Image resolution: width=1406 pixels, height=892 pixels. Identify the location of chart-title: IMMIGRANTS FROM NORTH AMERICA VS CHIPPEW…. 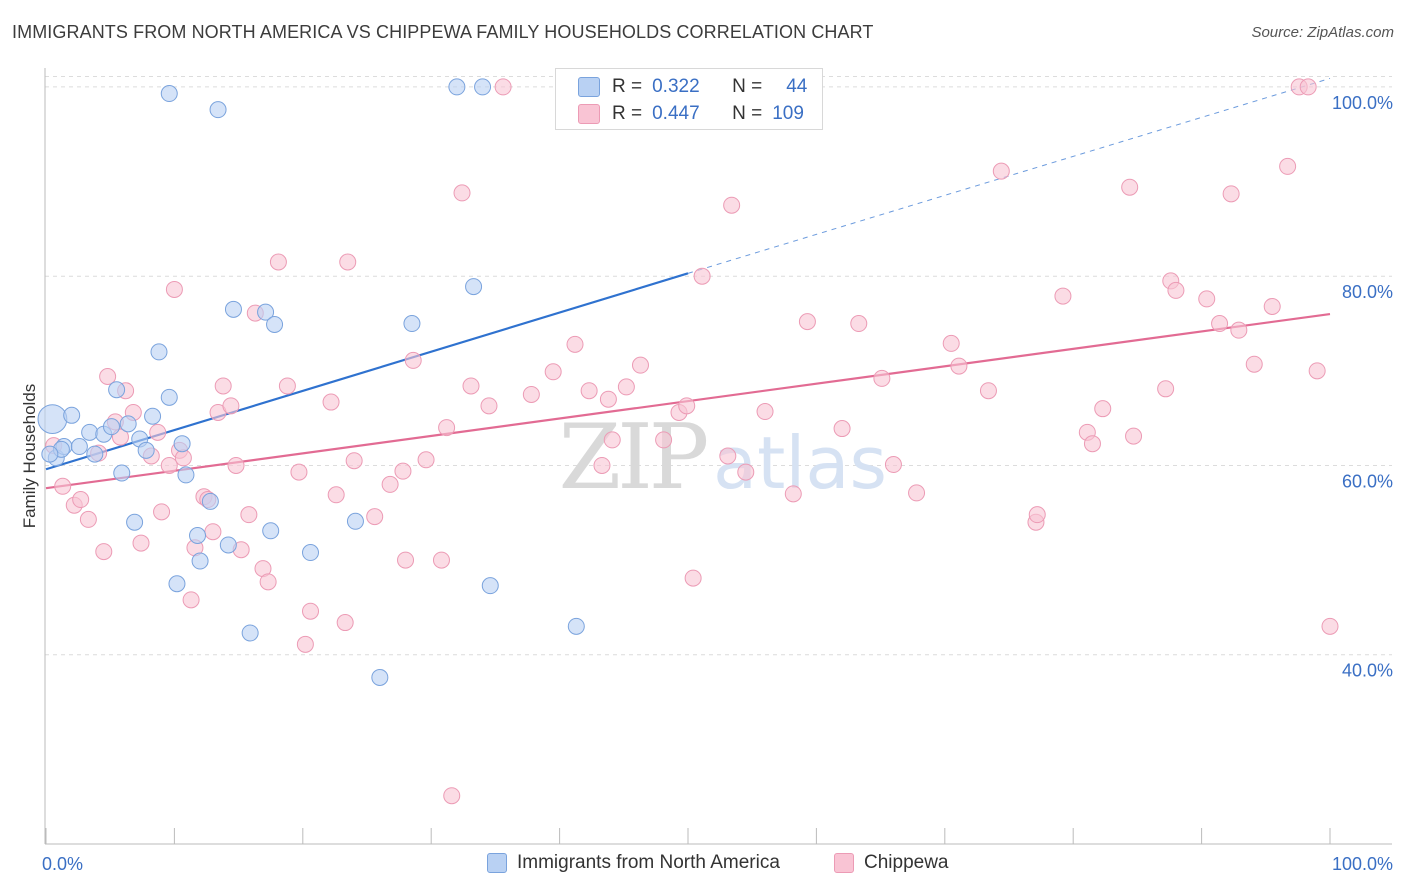
(443, 32).